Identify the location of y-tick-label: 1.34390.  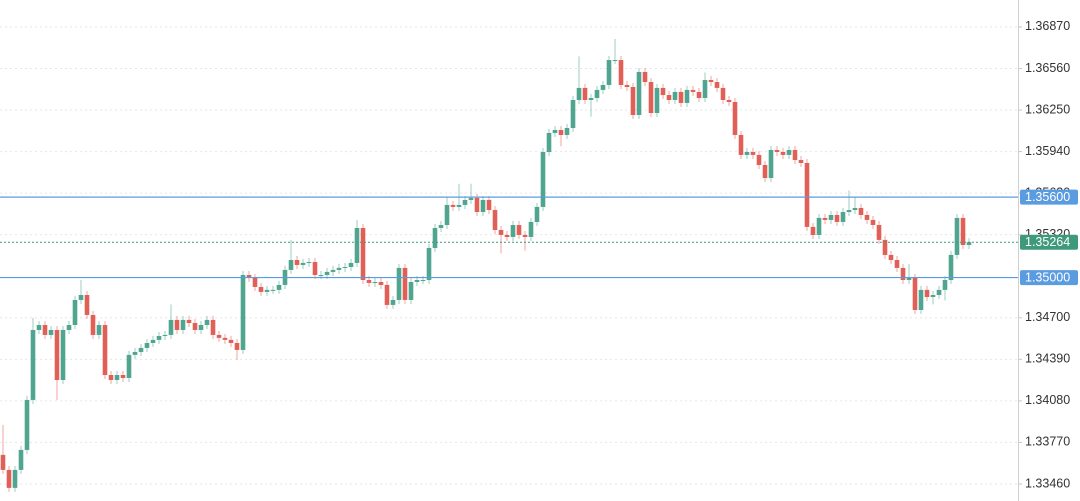
(1047, 359).